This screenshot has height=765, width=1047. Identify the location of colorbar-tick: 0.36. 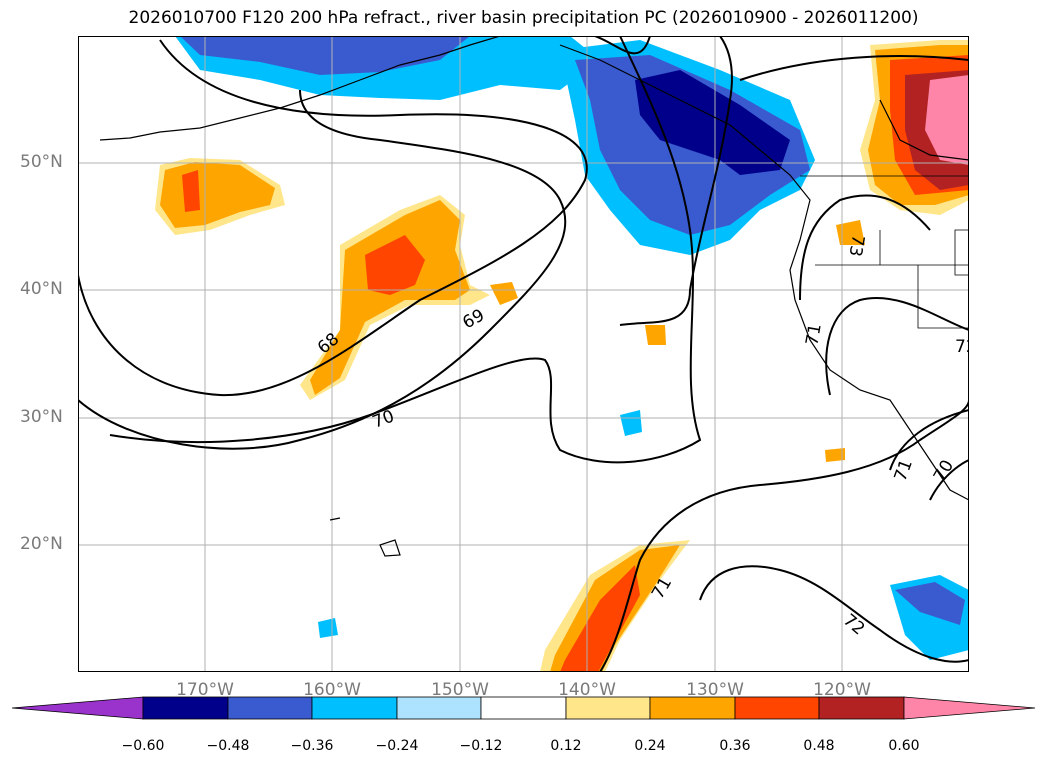
(735, 746).